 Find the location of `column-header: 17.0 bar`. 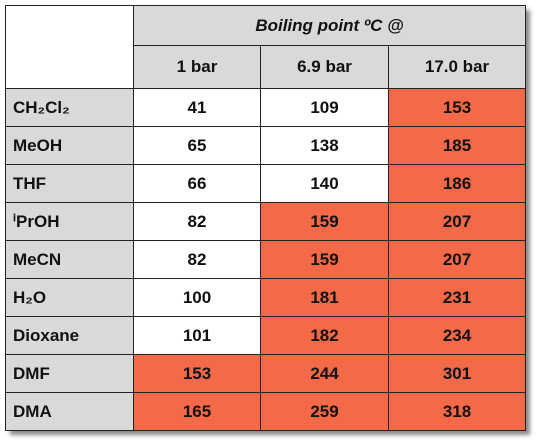

column-header: 17.0 bar is located at coordinates (457, 67).